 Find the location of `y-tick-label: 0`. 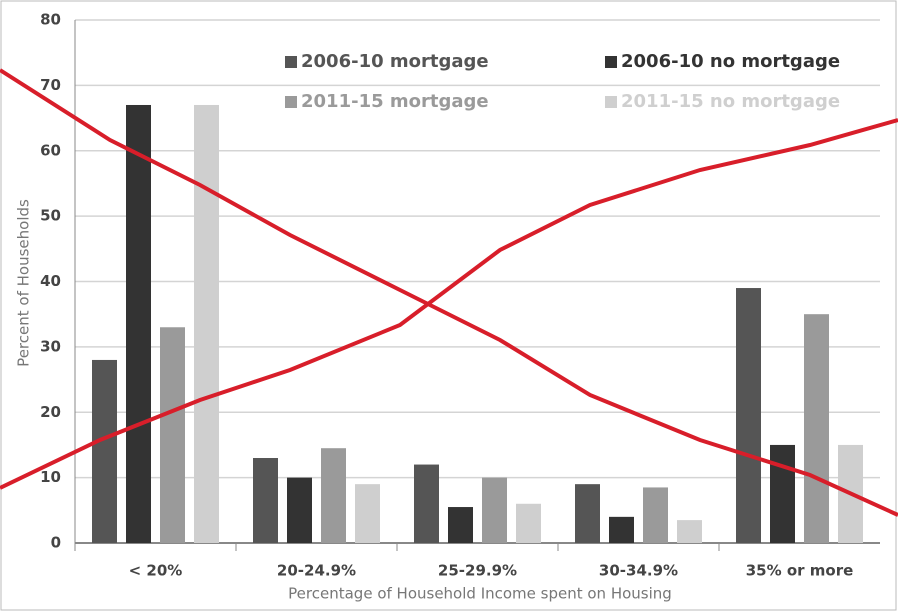

y-tick-label: 0 is located at coordinates (56, 543).